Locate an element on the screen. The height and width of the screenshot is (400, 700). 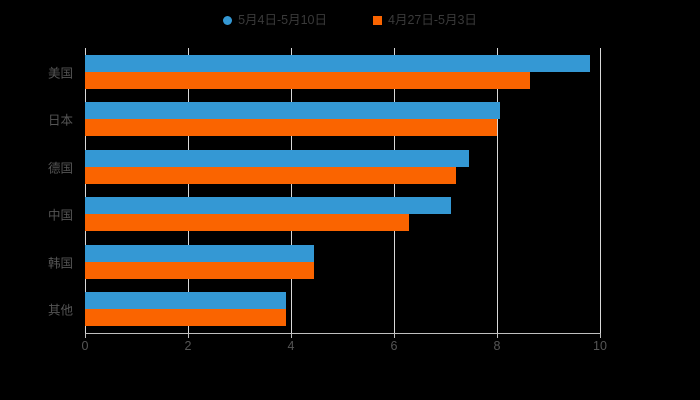
x-axis-tick-label: 8 is located at coordinates (497, 346).